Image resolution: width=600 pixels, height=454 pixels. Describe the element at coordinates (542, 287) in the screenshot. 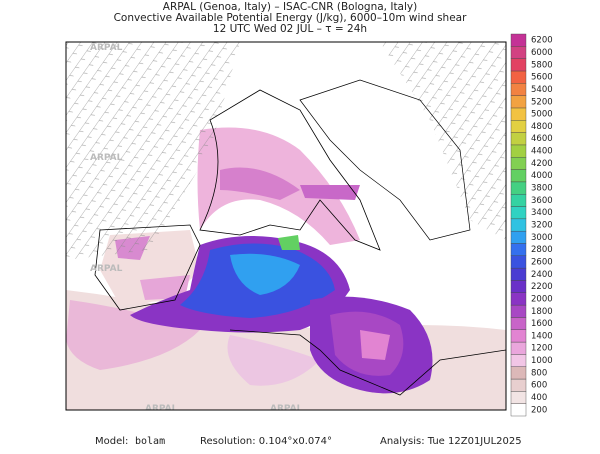

I see `colorbar-label: 2200` at that location.